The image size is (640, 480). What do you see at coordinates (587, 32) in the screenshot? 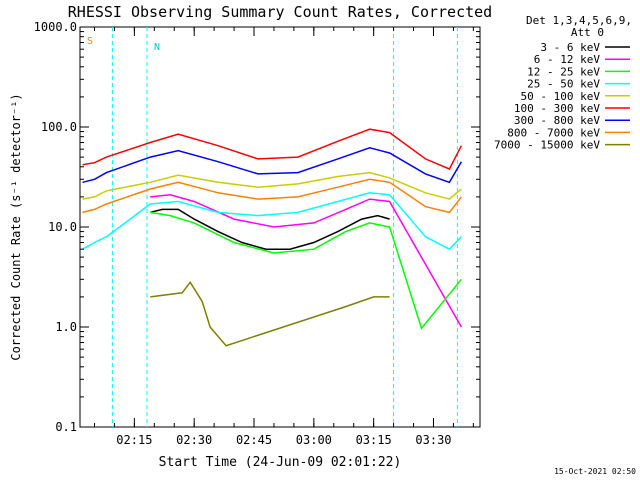
I see `legend-title-line-2: Att 0` at bounding box center [587, 32].